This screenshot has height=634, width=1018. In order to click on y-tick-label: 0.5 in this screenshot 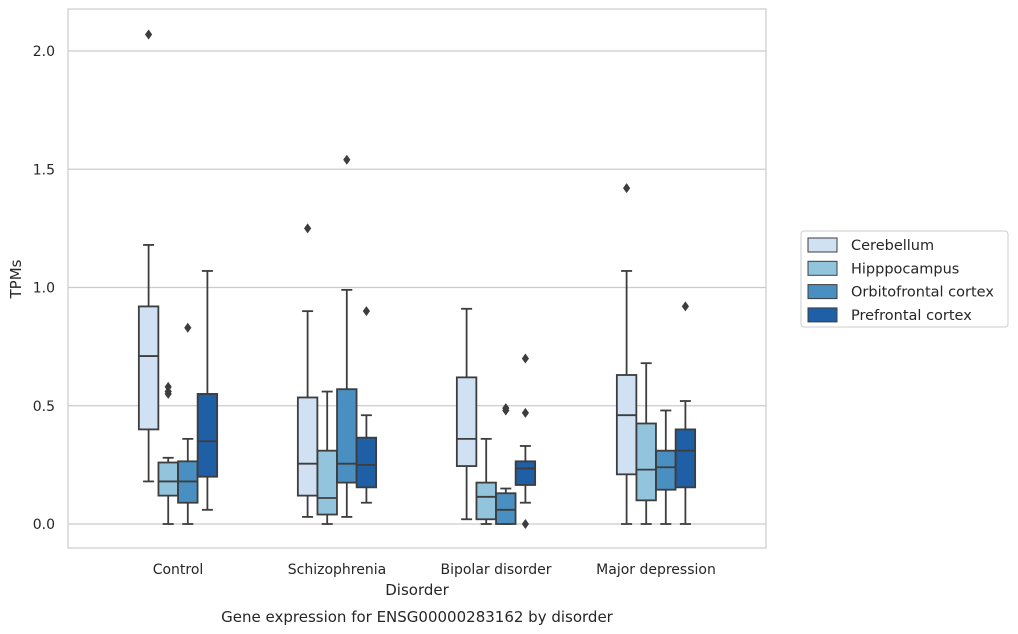, I will do `click(44, 407)`.